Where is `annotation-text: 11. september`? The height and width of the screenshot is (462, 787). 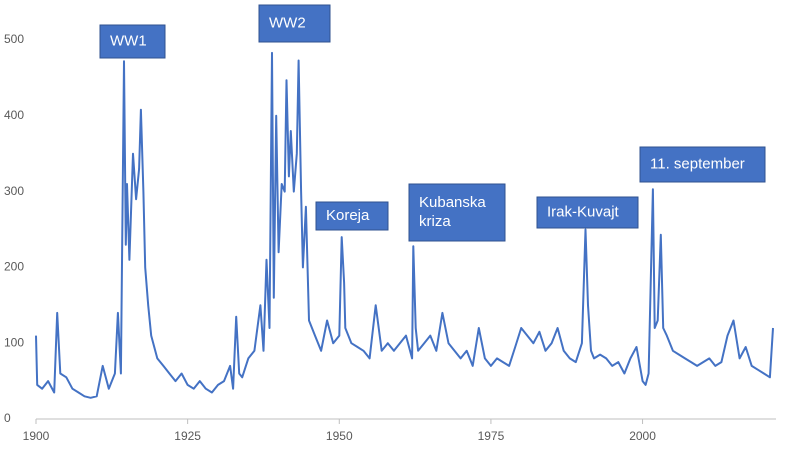 annotation-text: 11. september is located at coordinates (697, 163).